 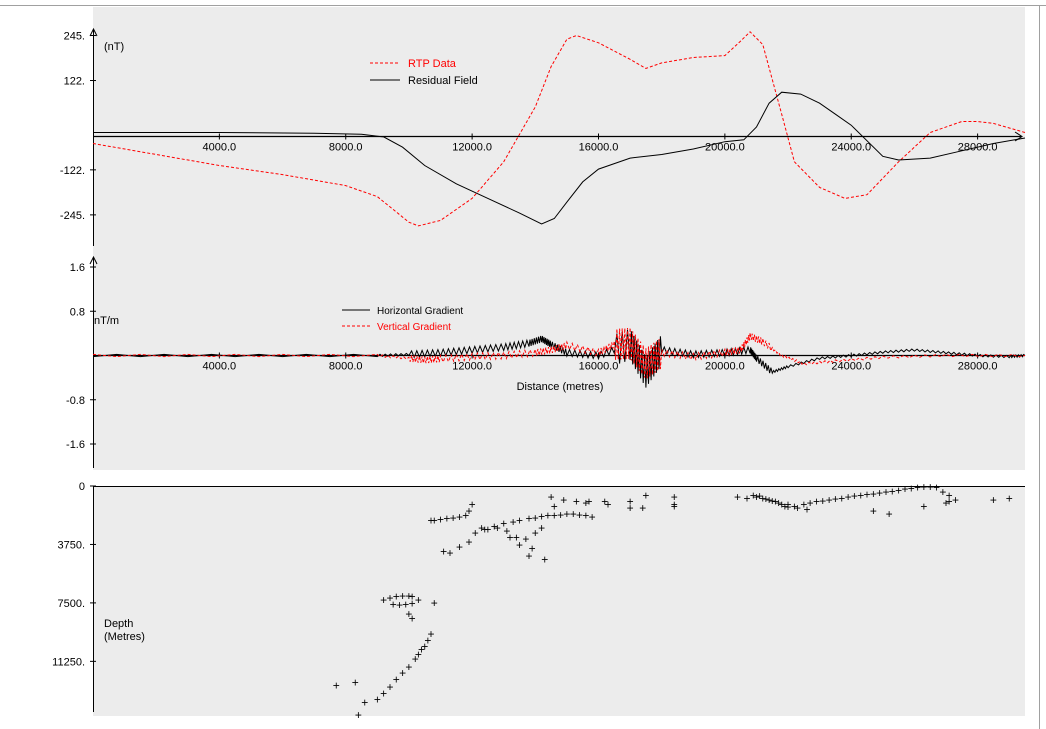 What do you see at coordinates (75, 445) in the screenshot?
I see `y-tick-label: -1.6` at bounding box center [75, 445].